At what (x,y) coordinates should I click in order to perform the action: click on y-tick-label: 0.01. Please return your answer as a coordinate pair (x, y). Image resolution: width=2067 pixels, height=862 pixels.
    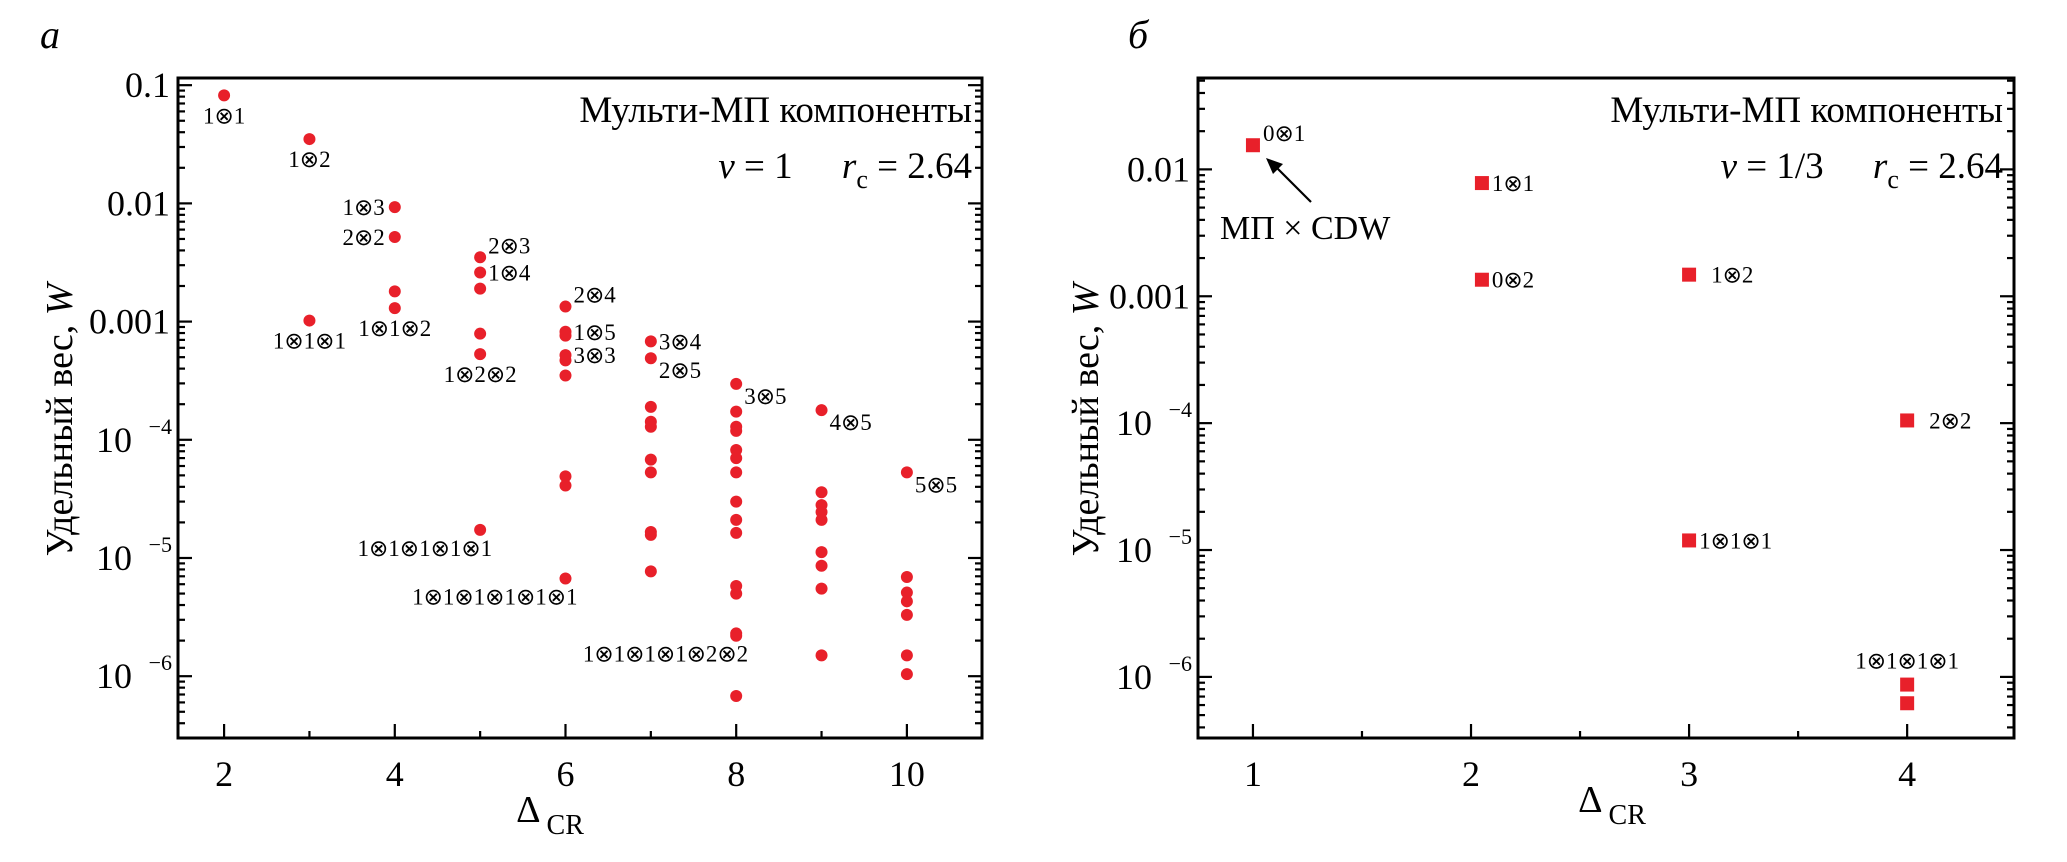
    Looking at the image, I should click on (1158, 169).